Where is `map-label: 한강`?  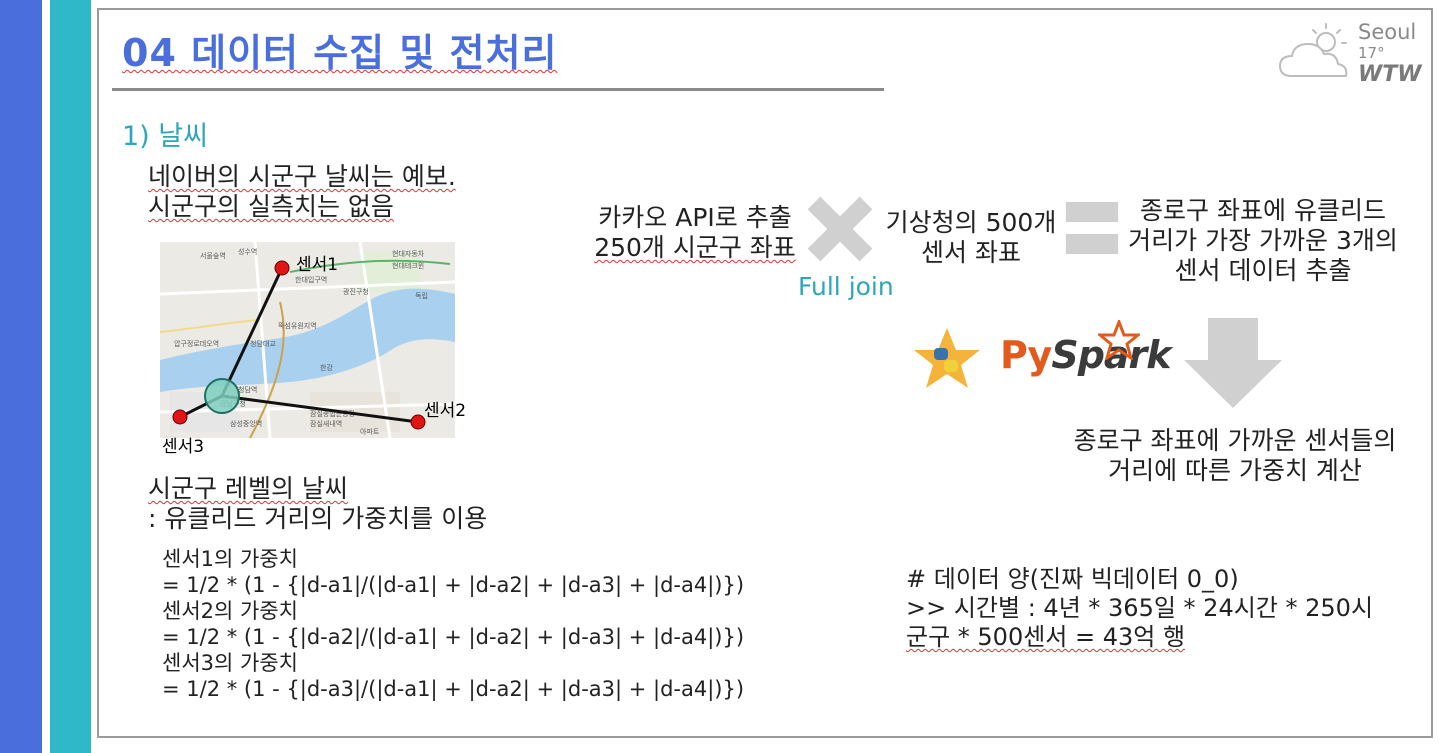 map-label: 한강 is located at coordinates (326, 367).